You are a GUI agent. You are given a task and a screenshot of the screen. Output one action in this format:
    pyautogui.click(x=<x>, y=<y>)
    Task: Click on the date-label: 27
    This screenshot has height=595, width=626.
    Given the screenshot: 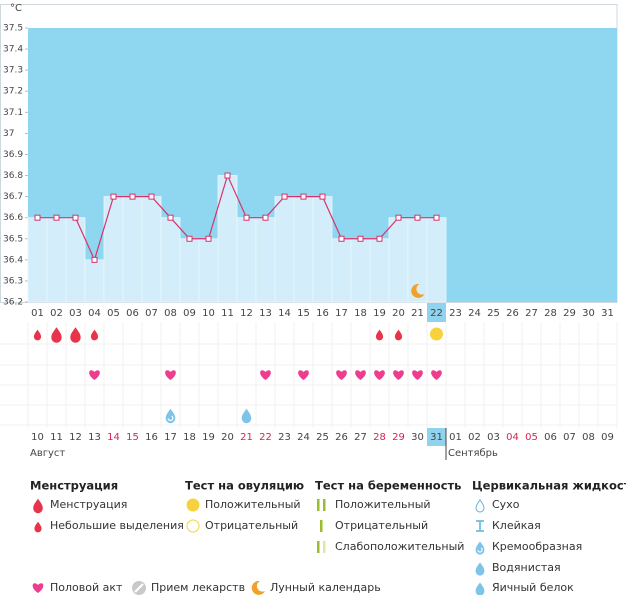 What is the action you would take?
    pyautogui.click(x=360, y=437)
    